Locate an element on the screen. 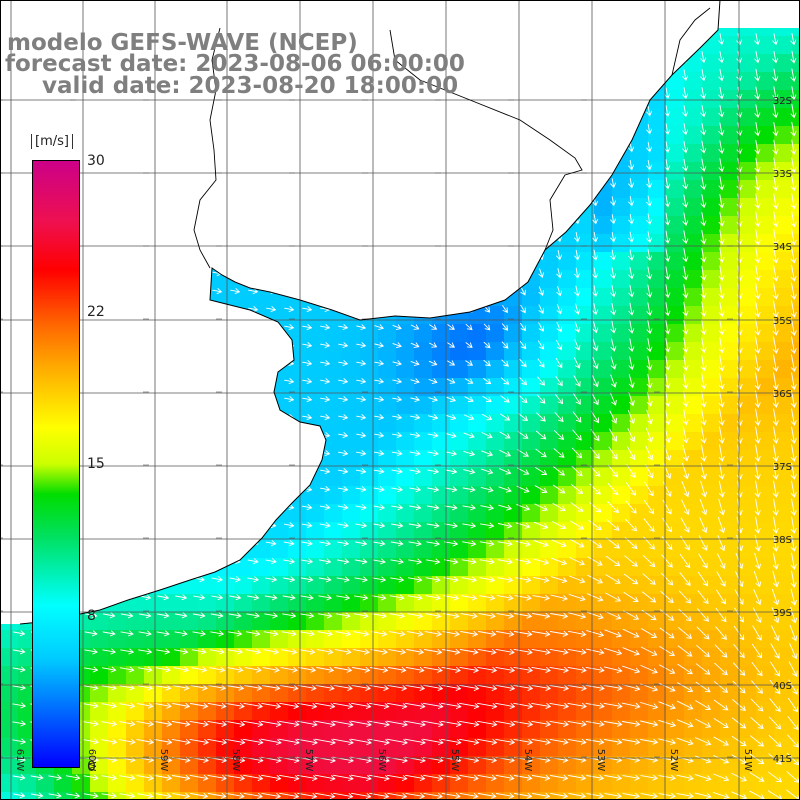 This screenshot has width=800, height=800. lon-label: 55W is located at coordinates (454, 760).